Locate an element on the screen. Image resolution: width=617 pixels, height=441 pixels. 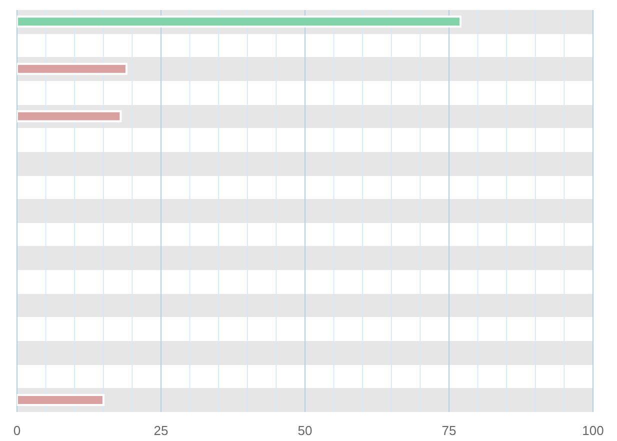
x-tick-label: 50 is located at coordinates (305, 430).